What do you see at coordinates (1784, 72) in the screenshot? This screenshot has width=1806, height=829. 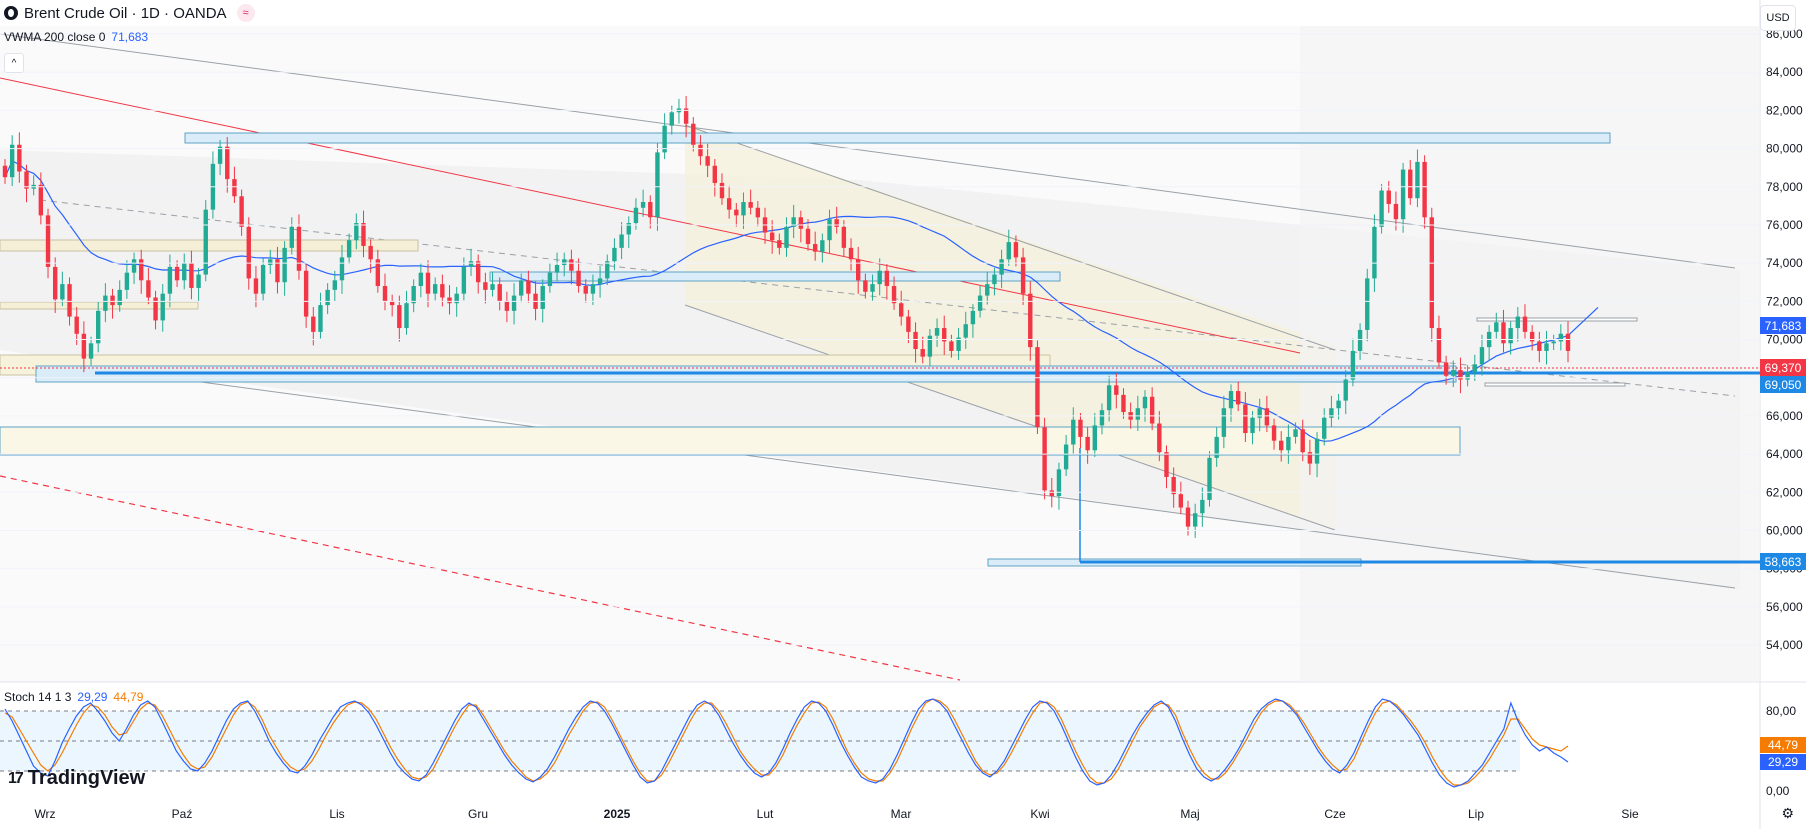 I see `price-tick-label: 84,000` at bounding box center [1784, 72].